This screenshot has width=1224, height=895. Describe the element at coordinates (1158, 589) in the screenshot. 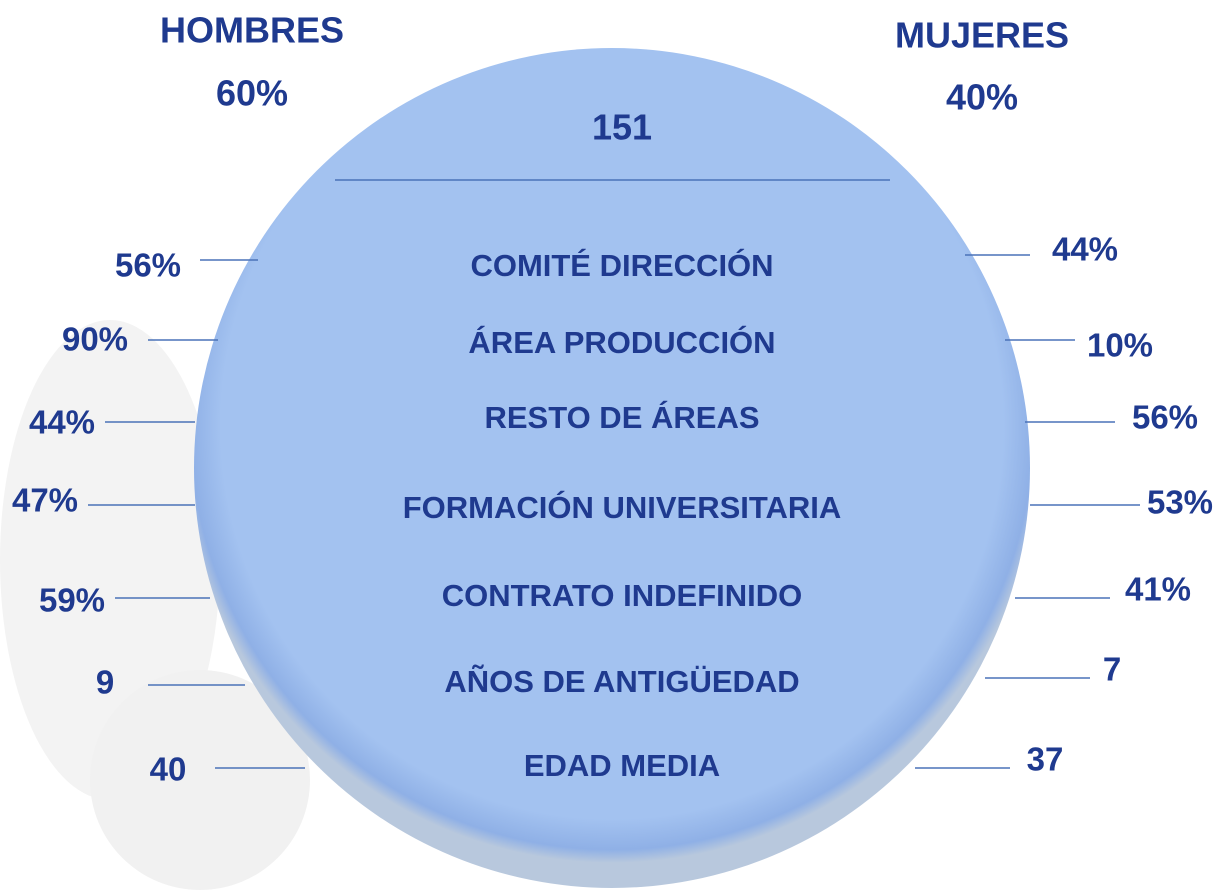

I see `right-value: 41%` at that location.